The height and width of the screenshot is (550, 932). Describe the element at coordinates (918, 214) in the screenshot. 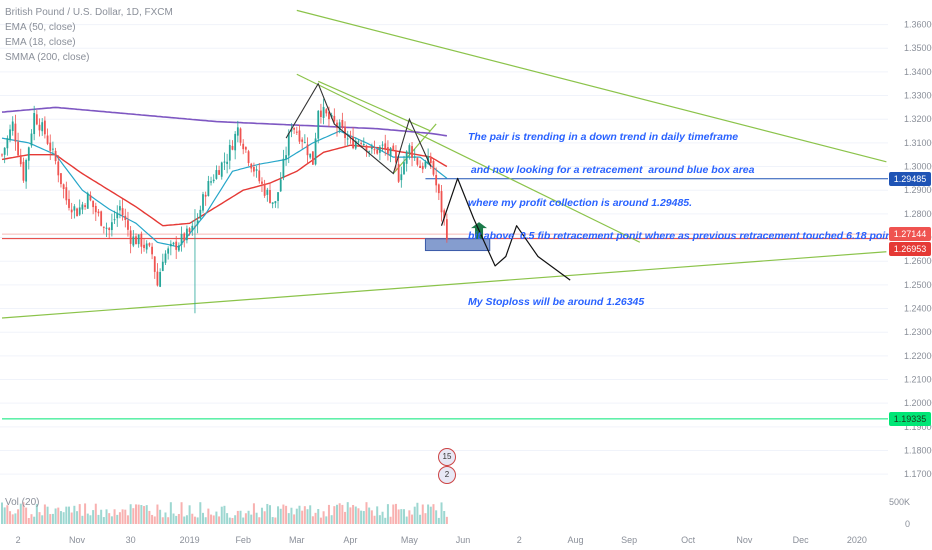

I see `price-tick-label: 1.28000` at that location.